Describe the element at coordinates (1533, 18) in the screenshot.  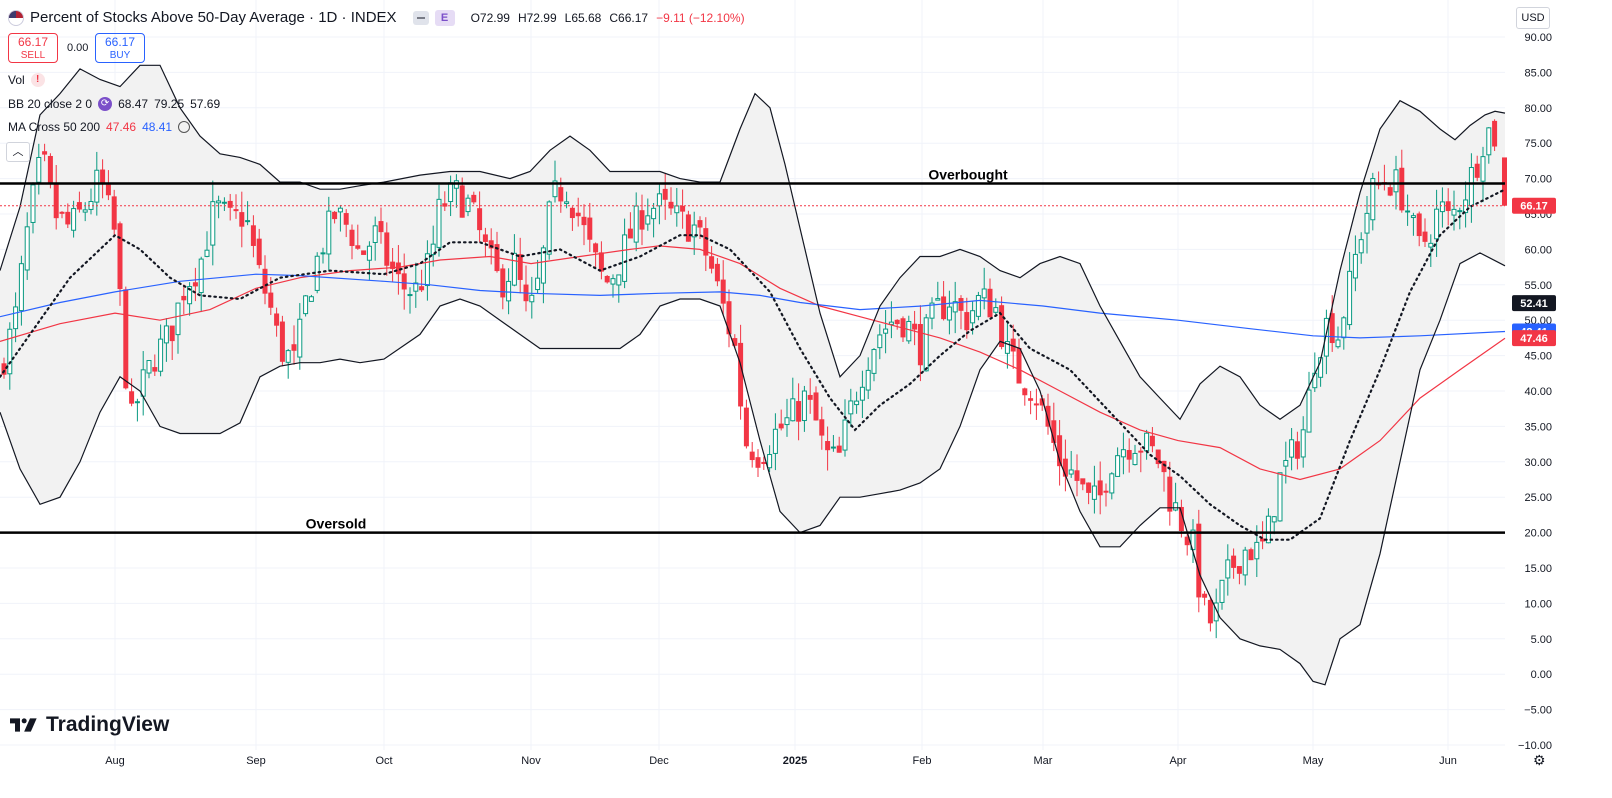
I see `currency-select: USD` at that location.